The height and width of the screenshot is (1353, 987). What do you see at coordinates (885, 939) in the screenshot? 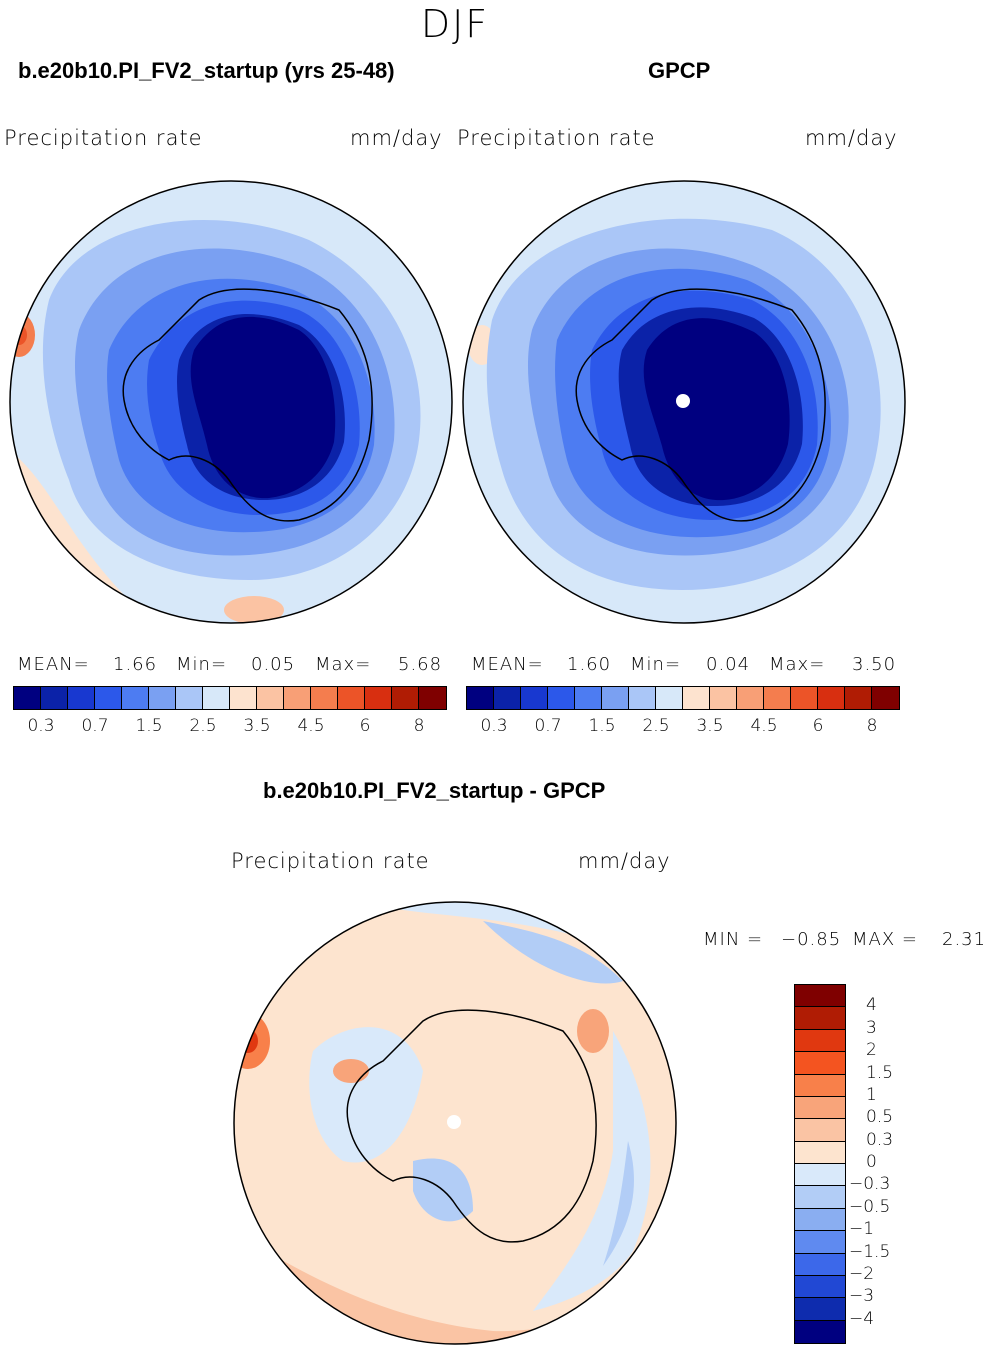
I see `diff-max-label: MAX =` at bounding box center [885, 939].